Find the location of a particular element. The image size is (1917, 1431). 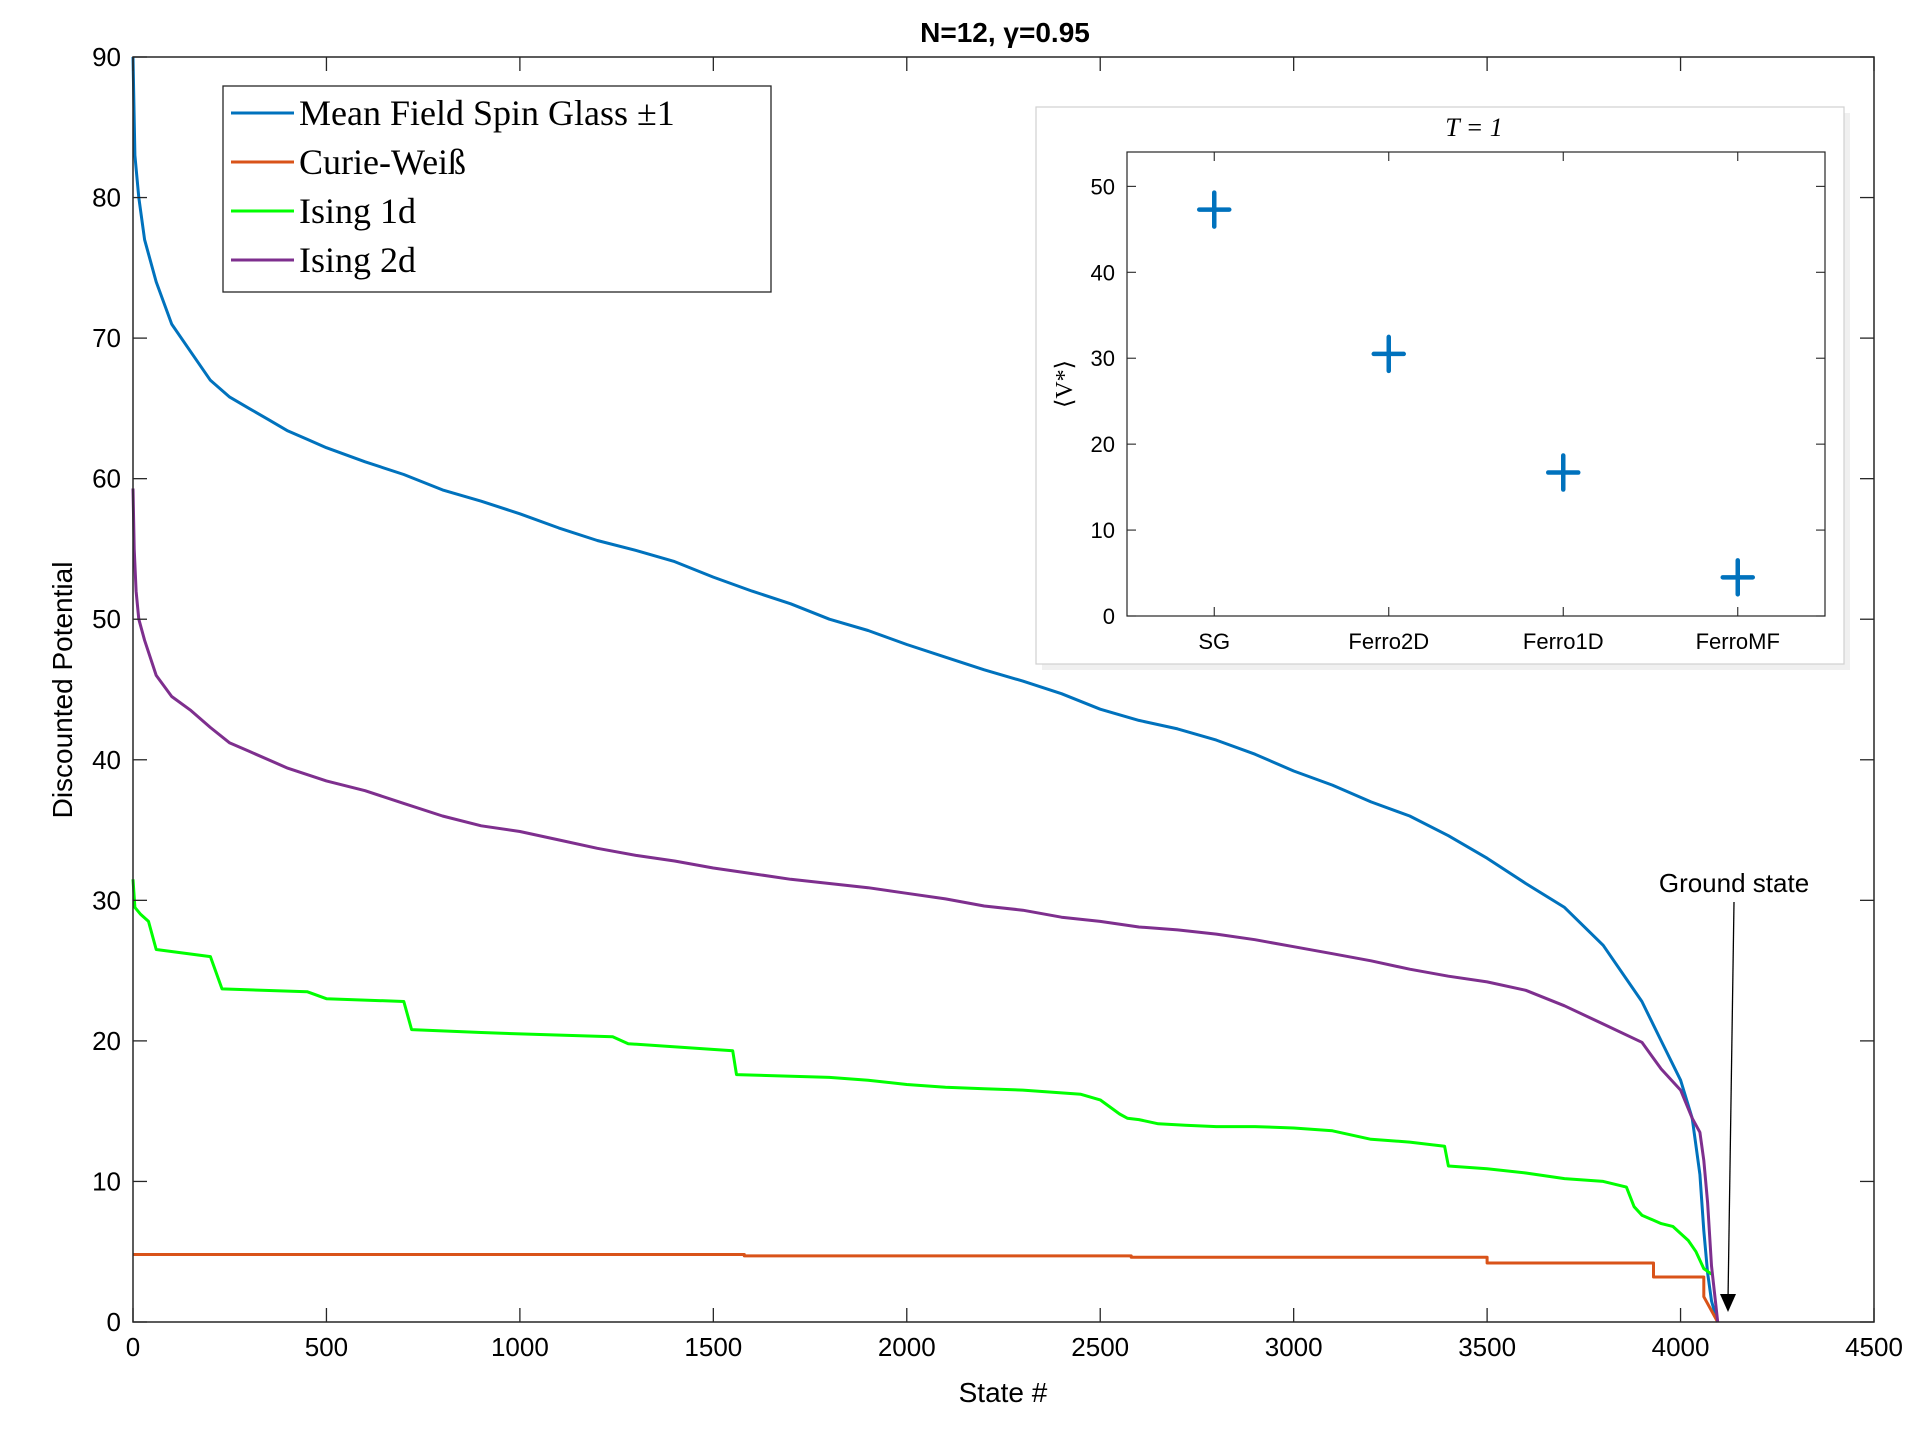

inset-x-ticks: SG Ferro2D Ferro1D FerroMF is located at coordinates (1489, 403).